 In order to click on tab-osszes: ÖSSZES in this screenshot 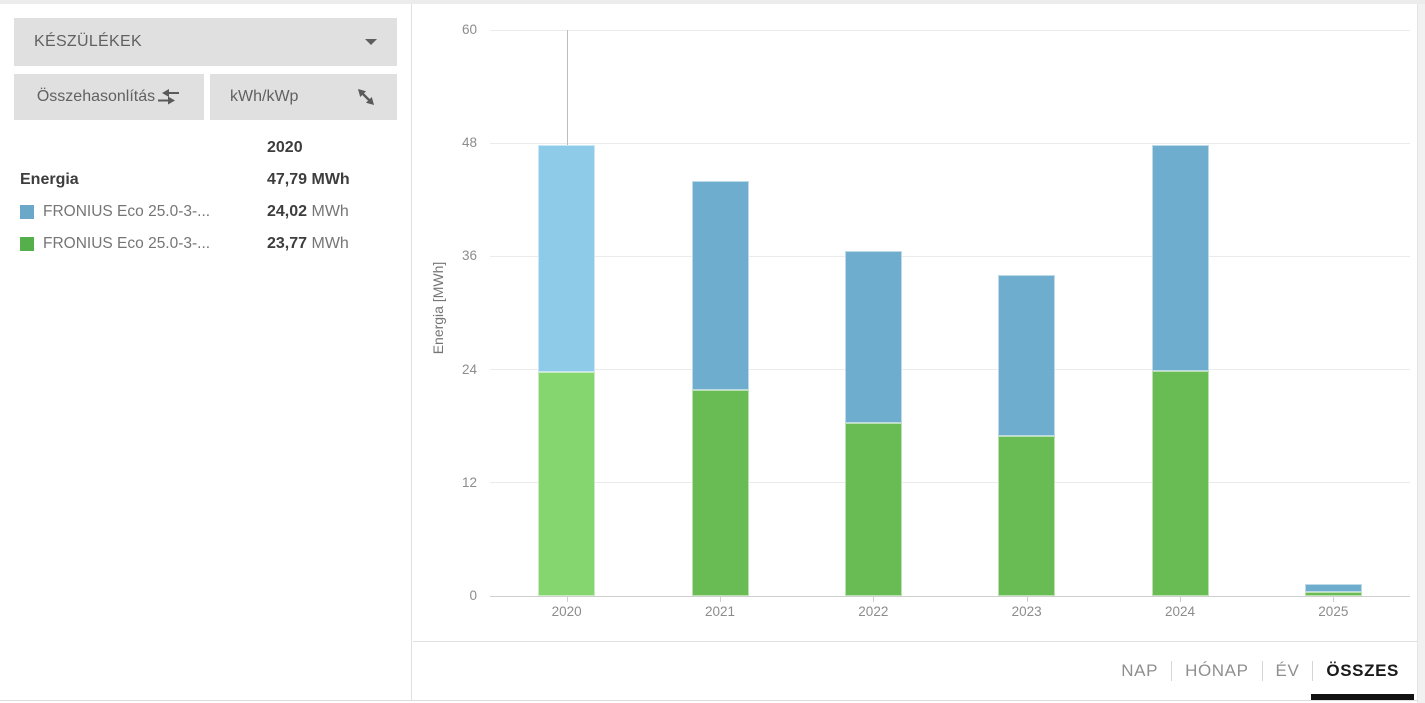, I will do `click(1362, 671)`.